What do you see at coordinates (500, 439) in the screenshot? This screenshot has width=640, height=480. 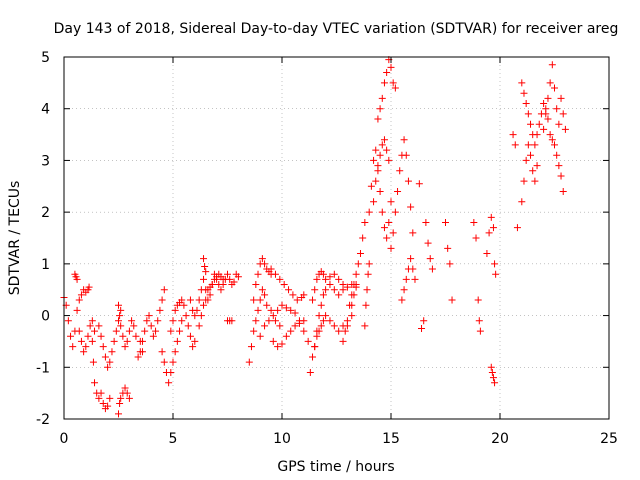 I see `x-tick-label: 20` at bounding box center [500, 439].